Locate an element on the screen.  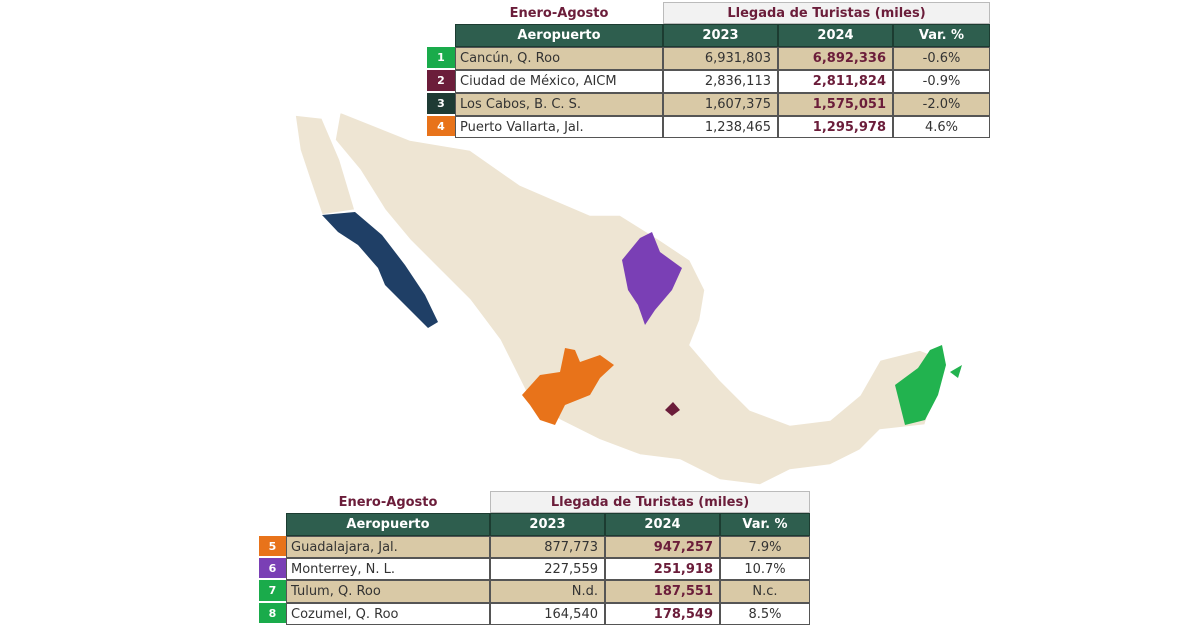
airport: Monterrey, N. L. is located at coordinates (388, 569).